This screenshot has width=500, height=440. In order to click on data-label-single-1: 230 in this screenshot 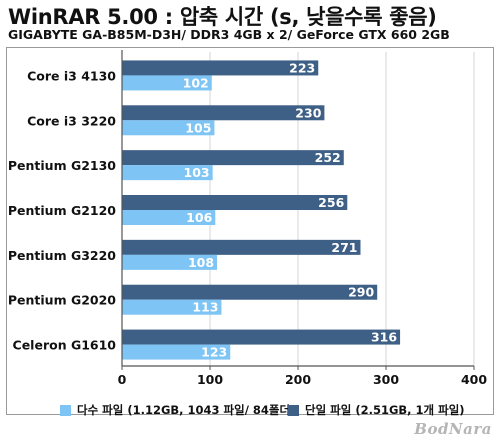, I will do `click(308, 112)`.